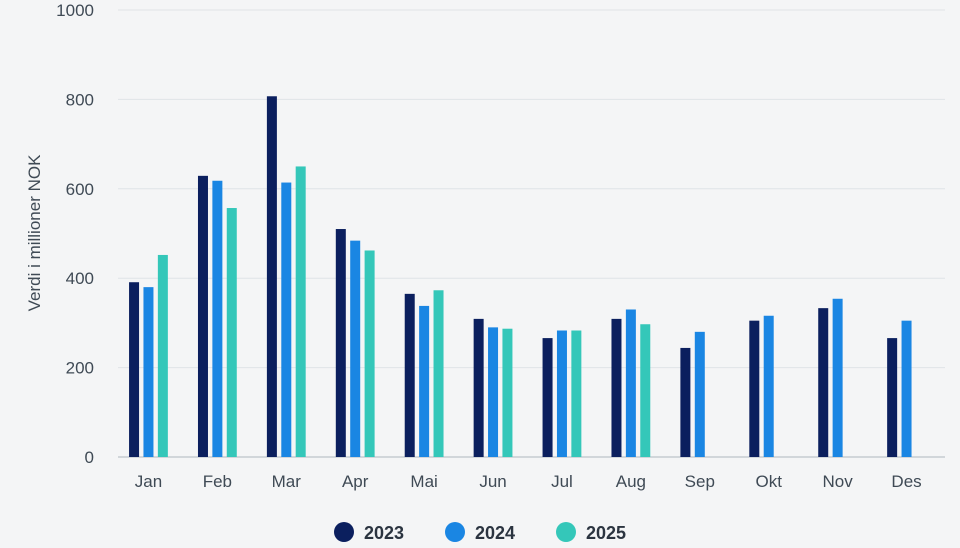 Image resolution: width=960 pixels, height=548 pixels. Describe the element at coordinates (438, 373) in the screenshot. I see `bar-2025-mai` at that location.